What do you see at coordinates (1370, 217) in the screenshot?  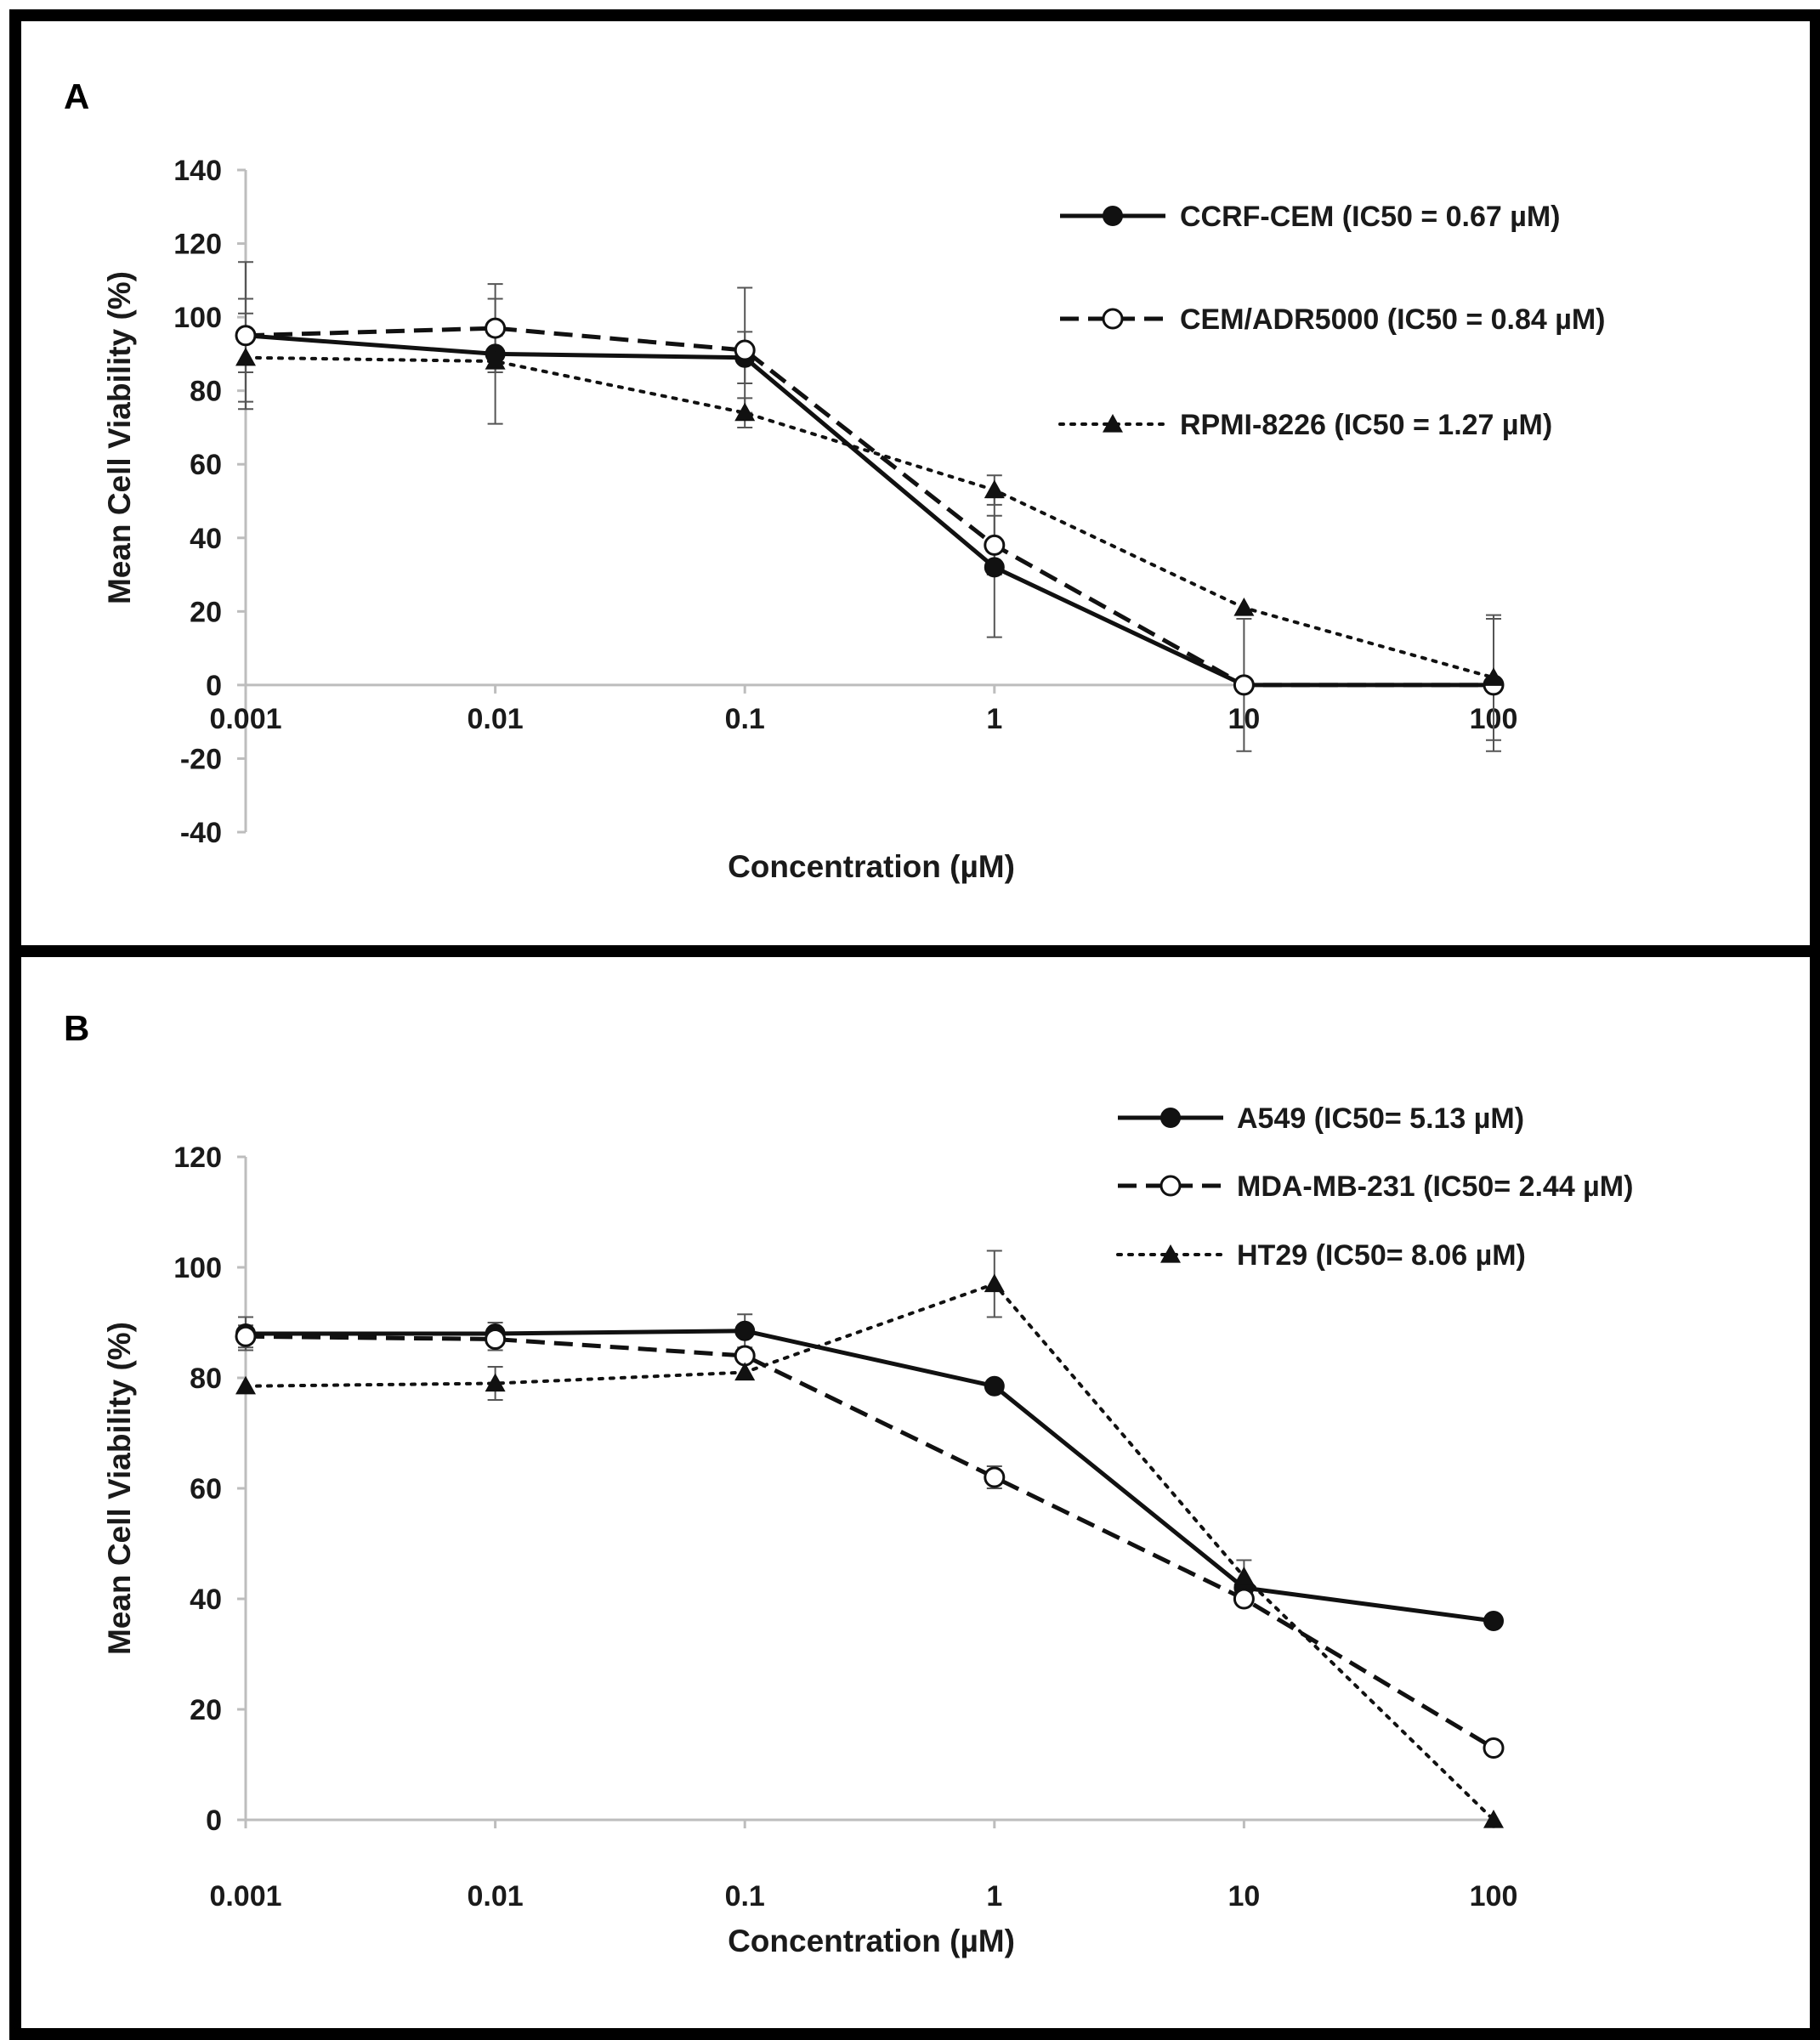 I see `legend-entry-1: CCRF-CEM (IC50 = 0.67 µM)` at bounding box center [1370, 217].